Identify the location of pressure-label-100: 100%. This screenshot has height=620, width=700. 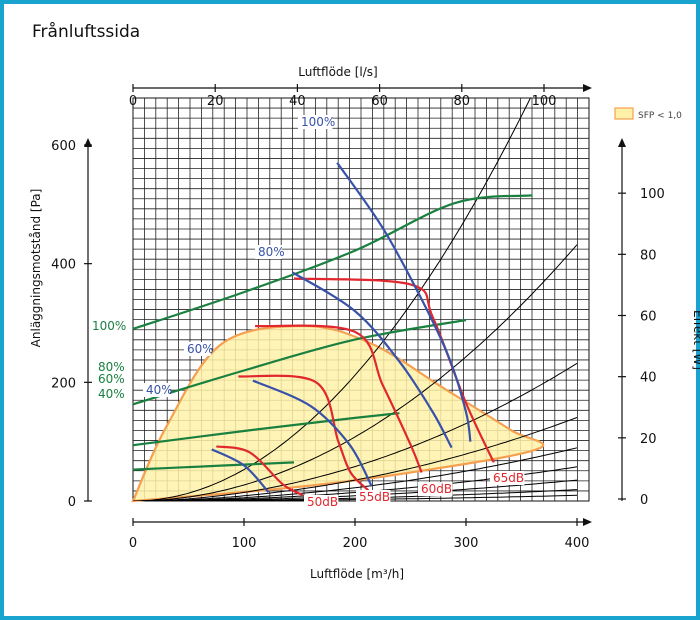
(318, 122).